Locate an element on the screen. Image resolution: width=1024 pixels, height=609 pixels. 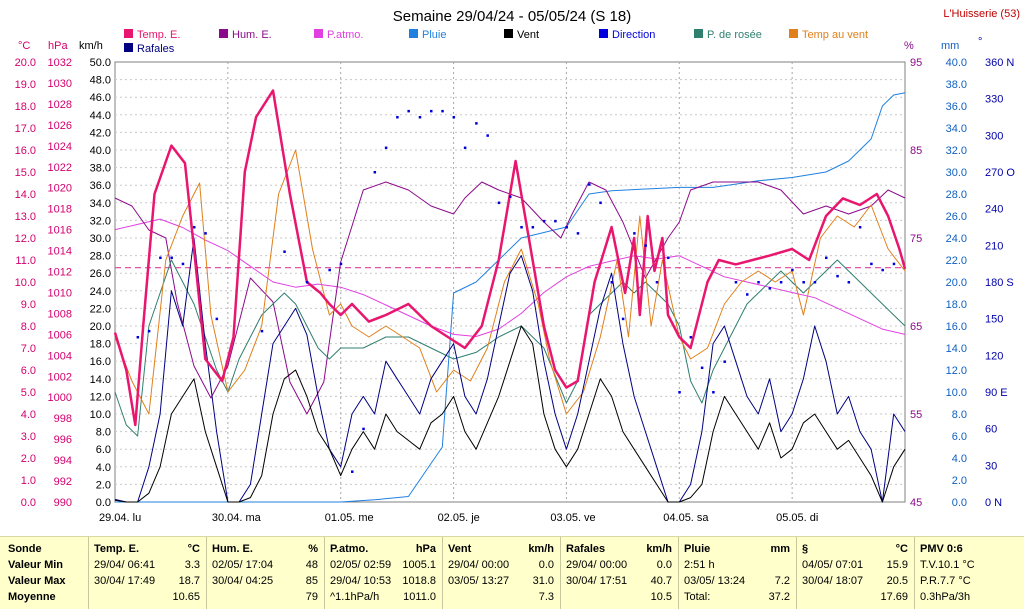
pressure-axis-tick-label: 1002 is located at coordinates (60, 377).